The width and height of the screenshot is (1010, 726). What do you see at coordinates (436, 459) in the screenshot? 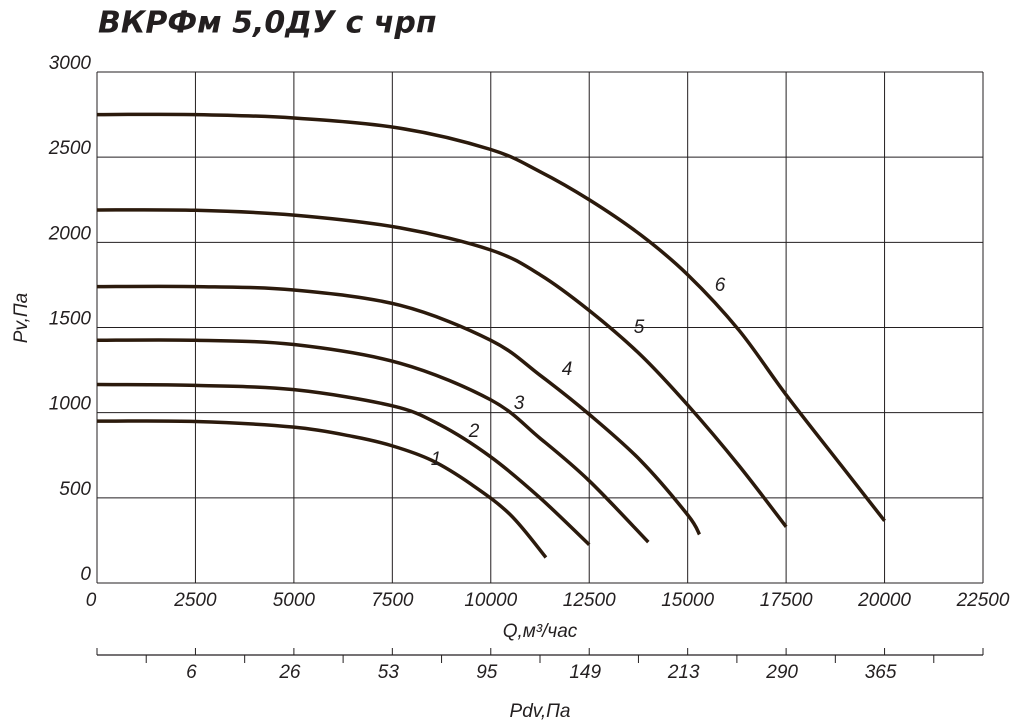
I see `curve-label: 1` at bounding box center [436, 459].